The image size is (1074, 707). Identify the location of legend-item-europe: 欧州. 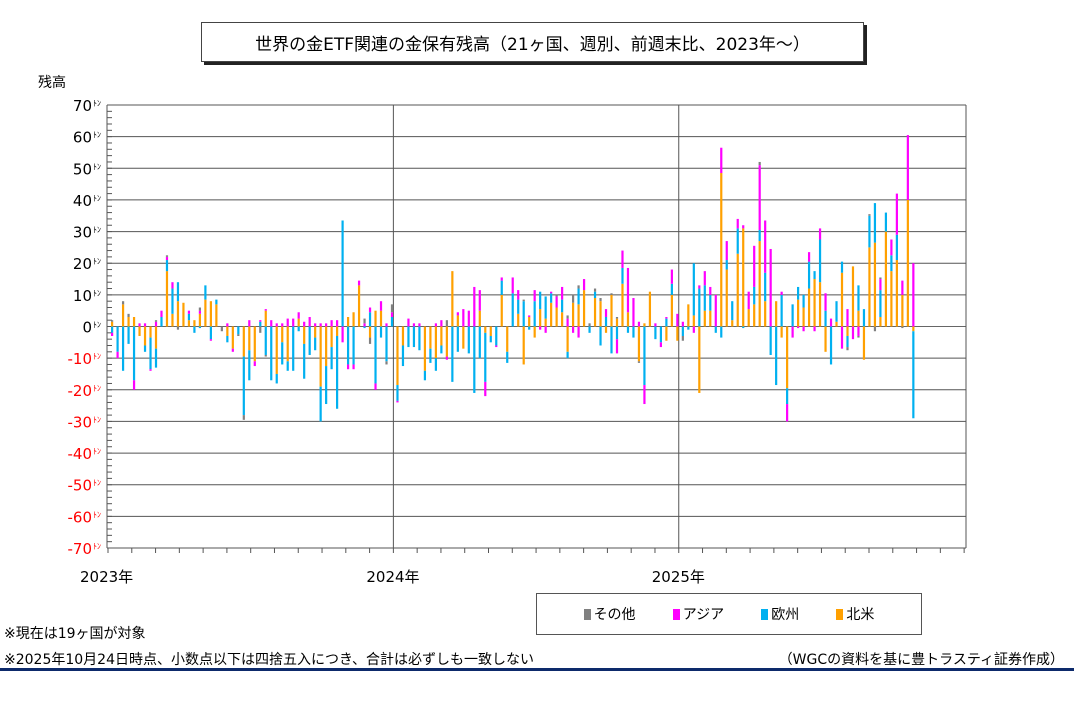
(780, 614).